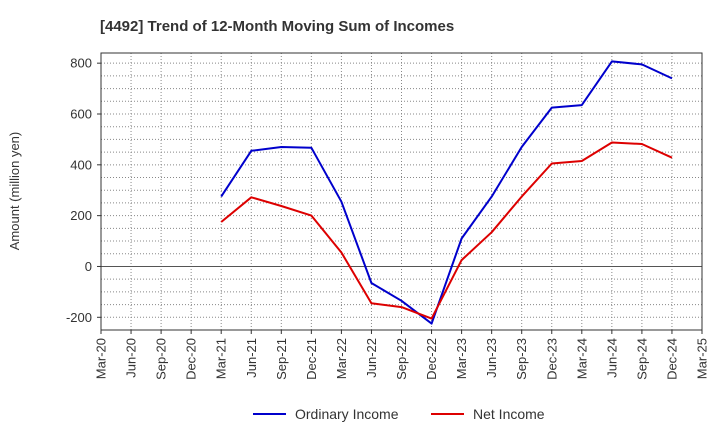 This screenshot has height=440, width=720. What do you see at coordinates (83, 190) in the screenshot?
I see `y-axis-ticks: -200 0 200 400 600 800` at bounding box center [83, 190].